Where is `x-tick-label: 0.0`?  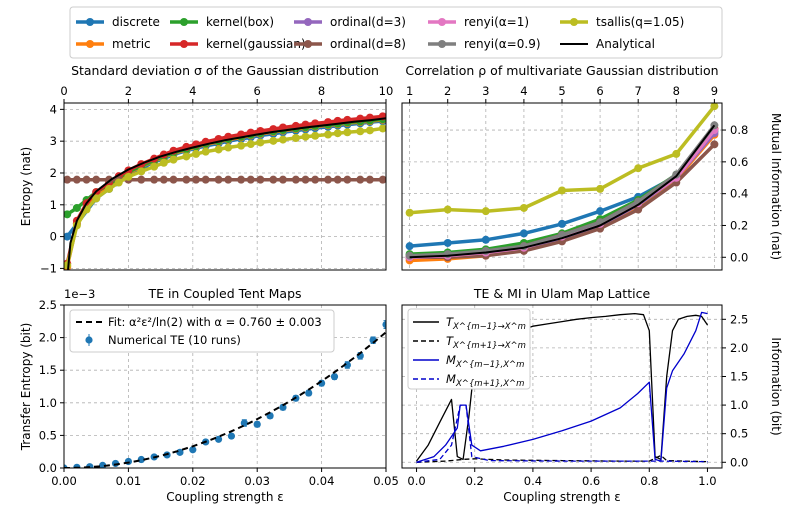
x-tick-label: 0.0 is located at coordinates (416, 481).